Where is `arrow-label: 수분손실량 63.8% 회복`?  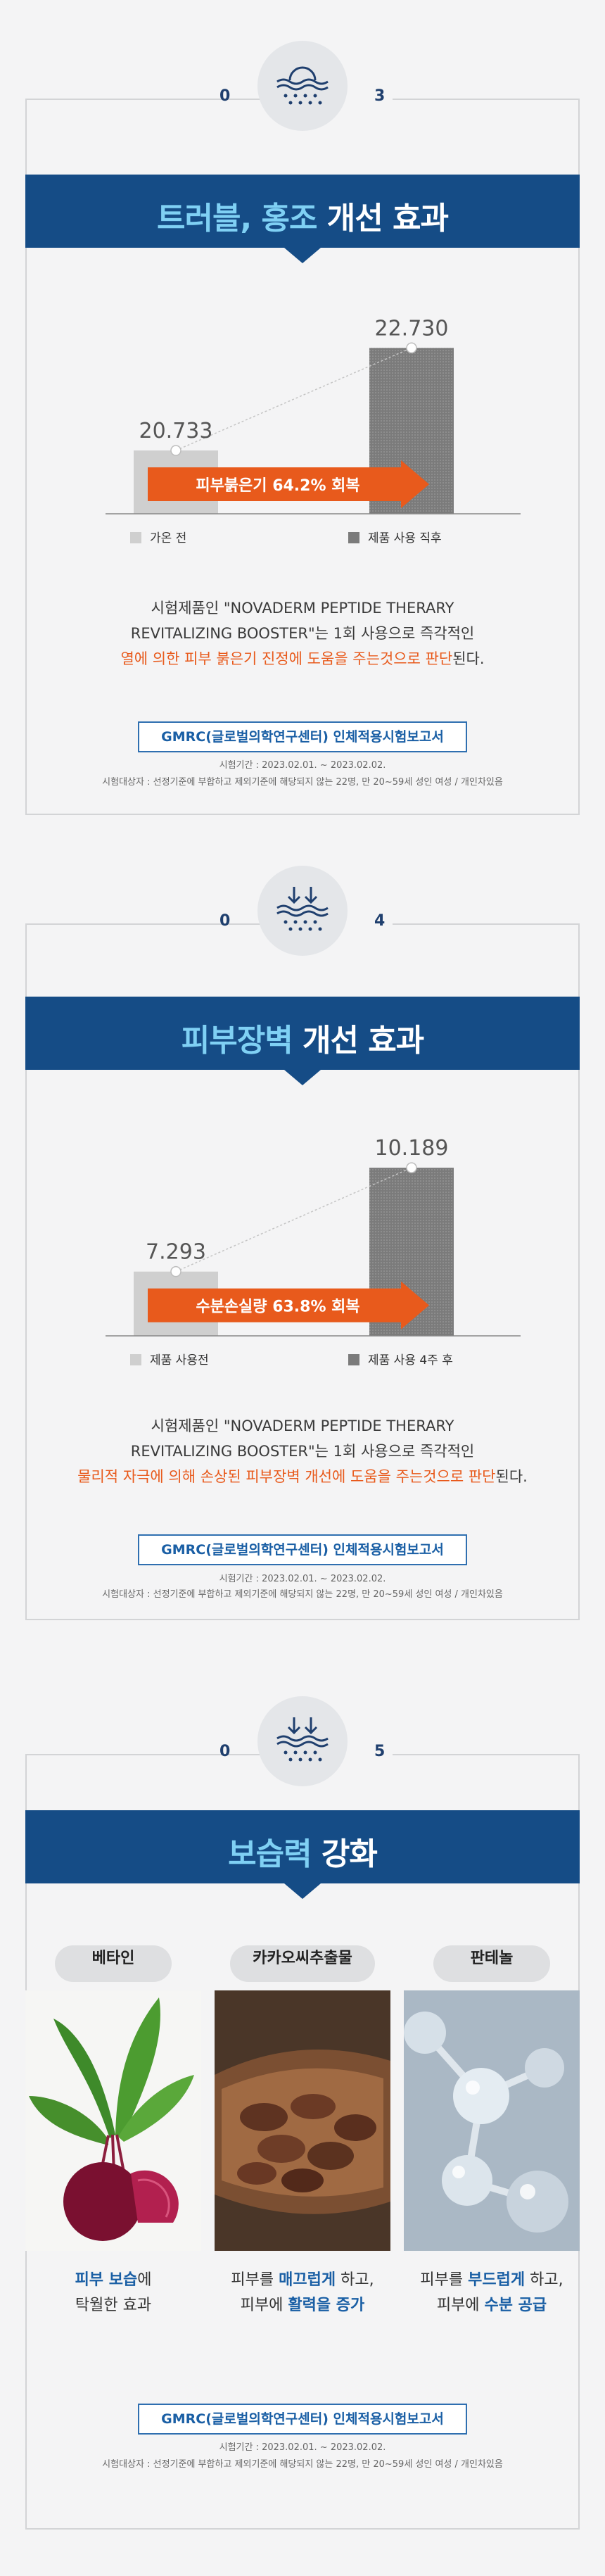 arrow-label: 수분손실량 63.8% 회복 is located at coordinates (277, 1307).